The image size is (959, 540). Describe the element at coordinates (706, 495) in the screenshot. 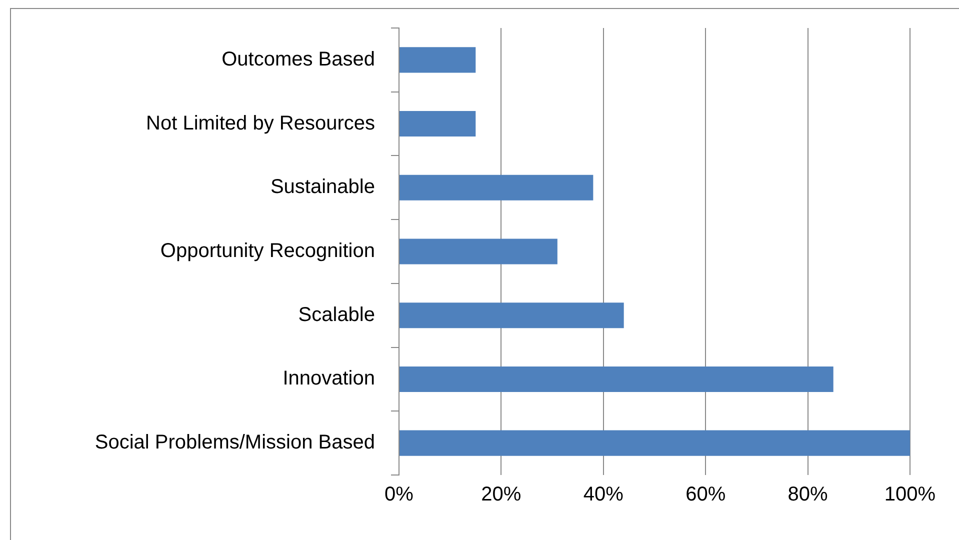

I see `x-tick-label: 60%` at that location.